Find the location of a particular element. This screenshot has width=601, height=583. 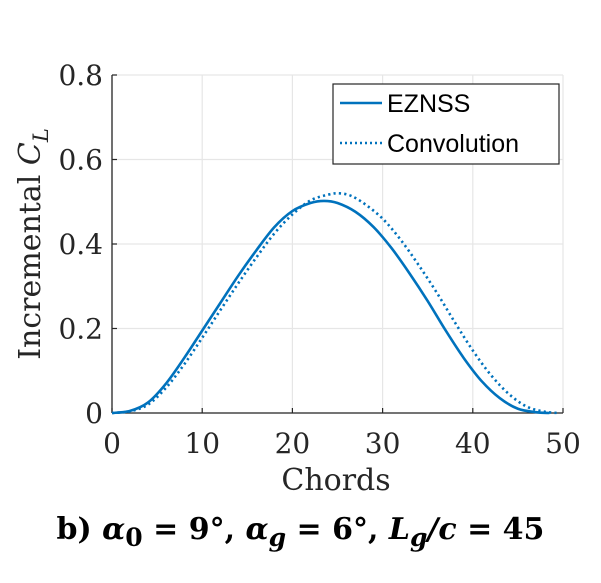

x-tick-label: 50 is located at coordinates (563, 443).